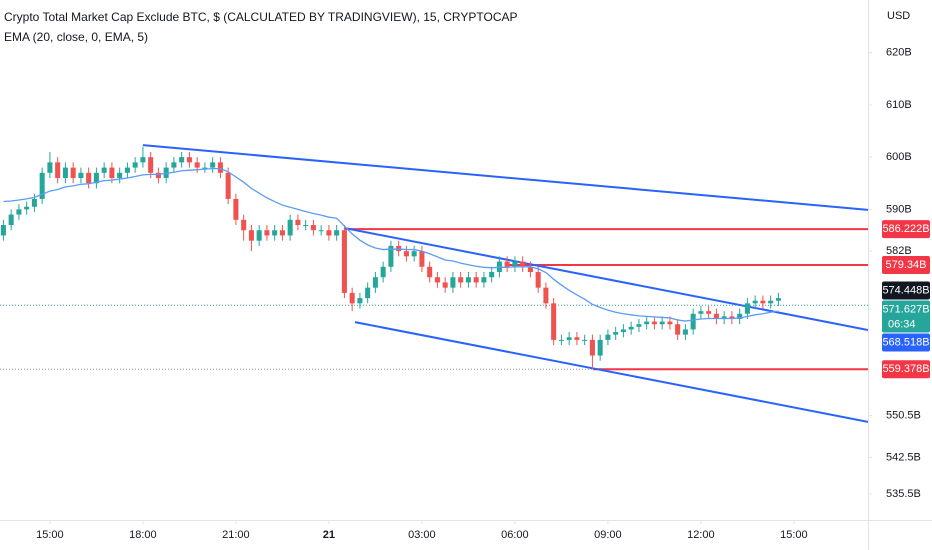 The height and width of the screenshot is (550, 932). What do you see at coordinates (899, 53) in the screenshot?
I see `y-tick-label: 620B` at bounding box center [899, 53].